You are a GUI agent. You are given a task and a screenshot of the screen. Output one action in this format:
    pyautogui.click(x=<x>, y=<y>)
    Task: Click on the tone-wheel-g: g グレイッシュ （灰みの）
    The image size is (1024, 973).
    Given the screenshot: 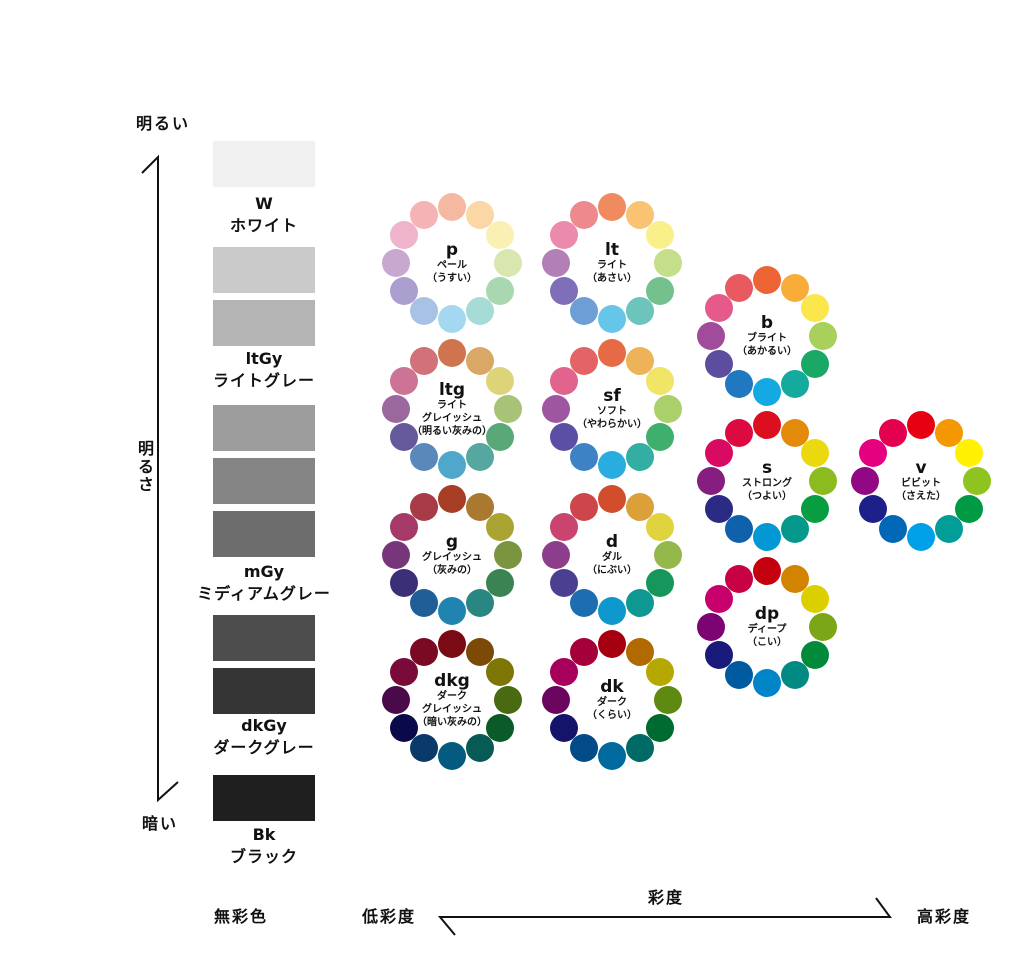 What is the action you would take?
    pyautogui.click(x=452, y=555)
    